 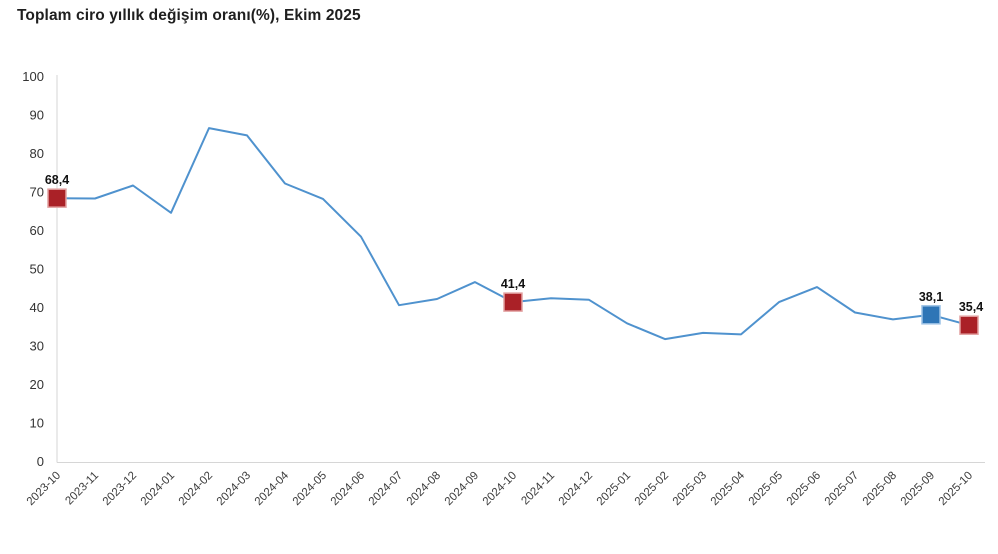 I want to click on x-axis-label: 2024-02, so click(x=196, y=489).